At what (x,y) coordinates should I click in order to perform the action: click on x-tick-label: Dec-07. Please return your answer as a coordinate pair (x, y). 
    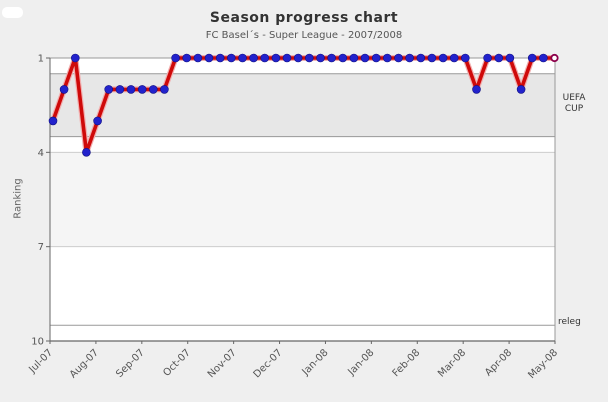
    Looking at the image, I should click on (268, 363).